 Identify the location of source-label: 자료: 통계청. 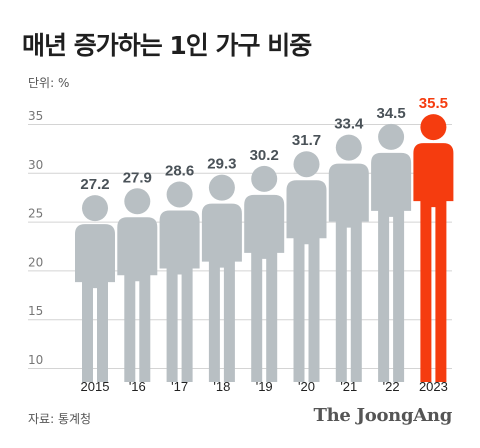
(60, 419).